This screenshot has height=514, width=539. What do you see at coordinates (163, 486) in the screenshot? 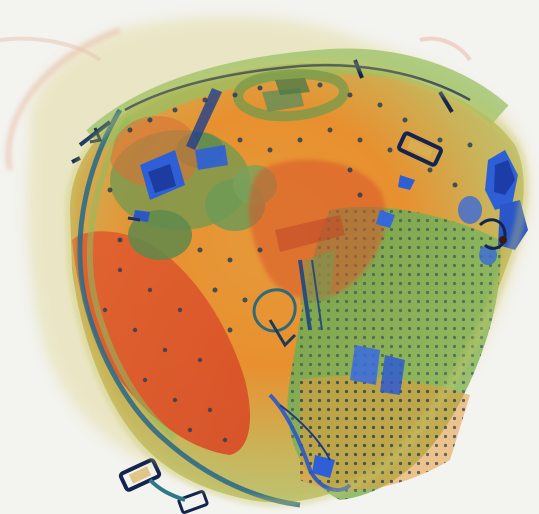
I see `buckle-bottom-left` at bounding box center [163, 486].